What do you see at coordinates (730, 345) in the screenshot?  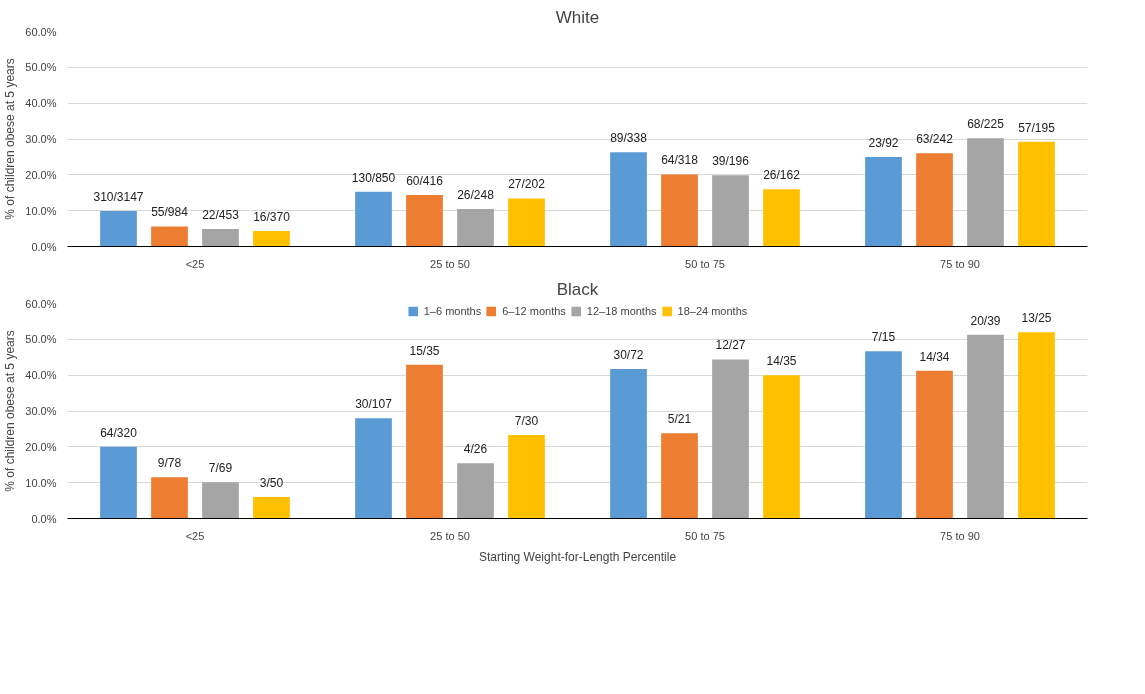 I see `data-label: 12/27` at bounding box center [730, 345].